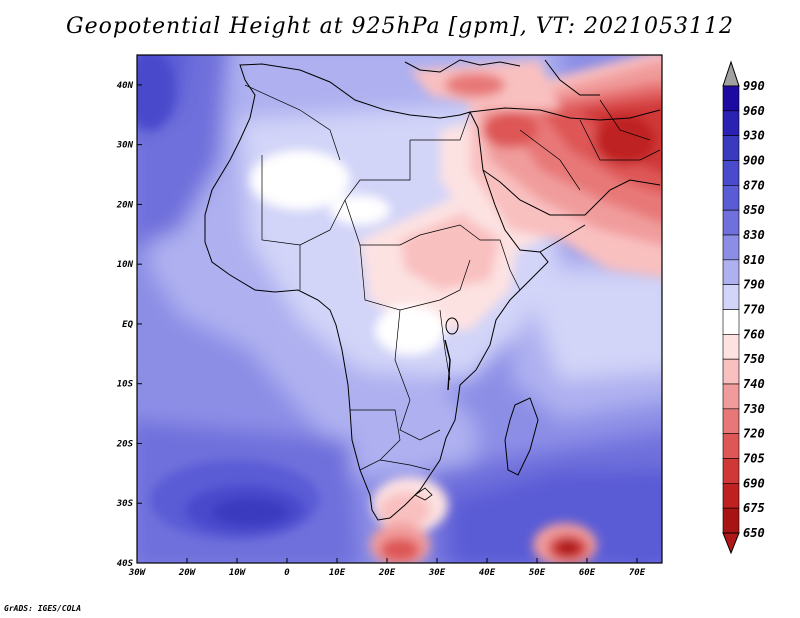  I want to click on colorbar-level-label: 740, so click(754, 384).